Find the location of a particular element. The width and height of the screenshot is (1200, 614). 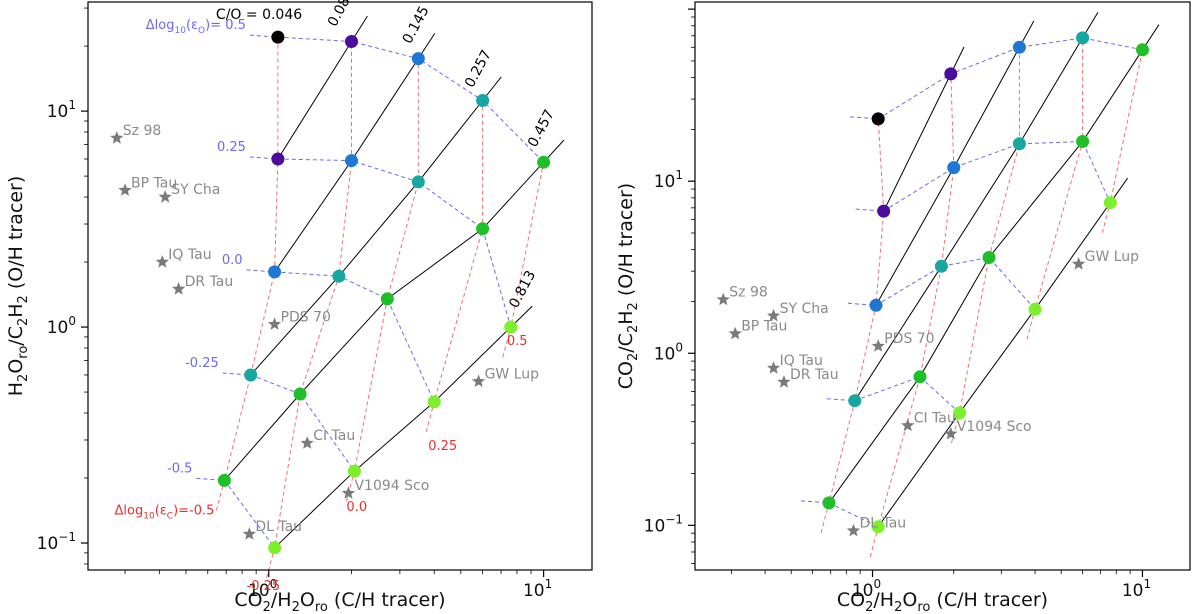

co-label: 0.813 is located at coordinates (522, 289).